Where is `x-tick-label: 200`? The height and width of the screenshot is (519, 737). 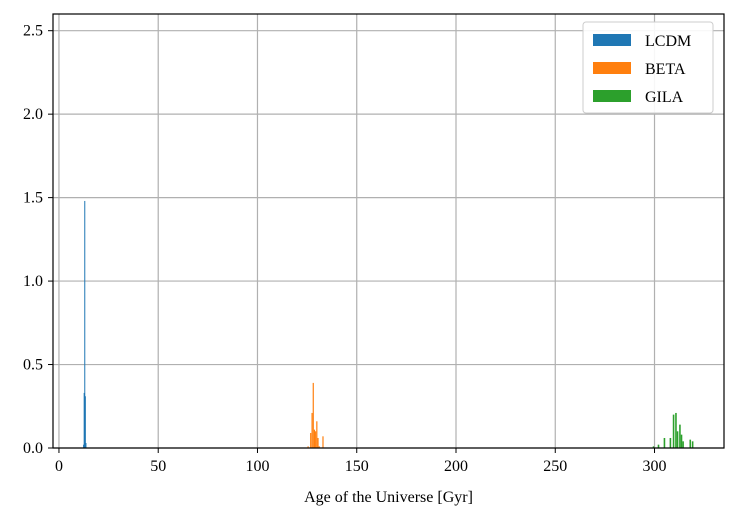 x-tick-label: 200 is located at coordinates (456, 466).